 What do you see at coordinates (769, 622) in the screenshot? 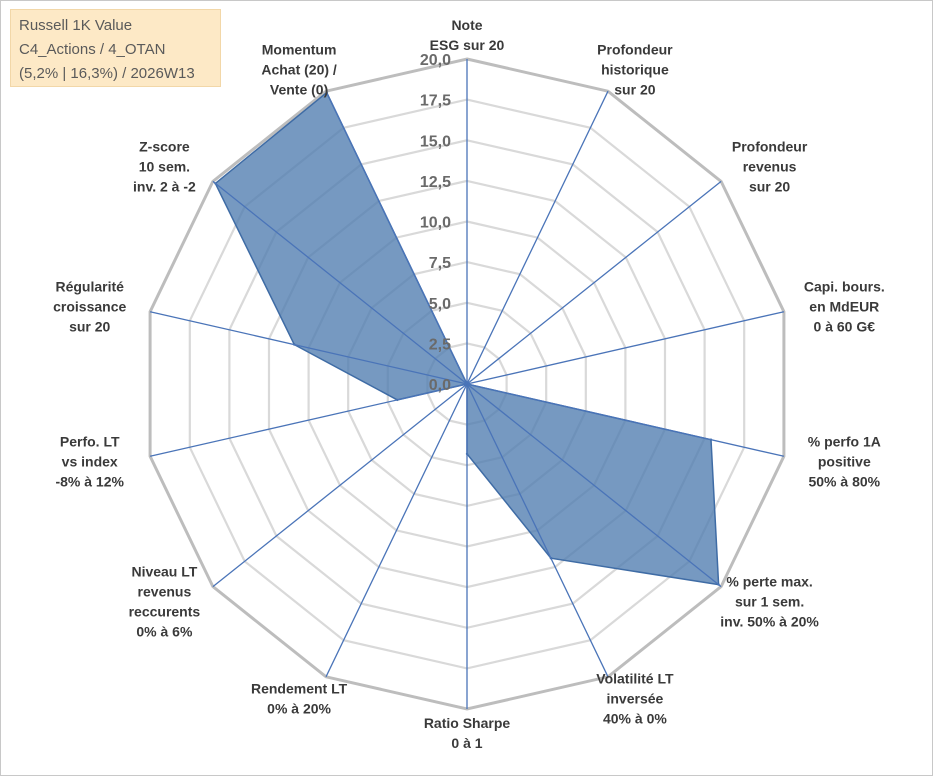
I see `axis-label-5-line-2: inv. 50% à 20%` at bounding box center [769, 622].